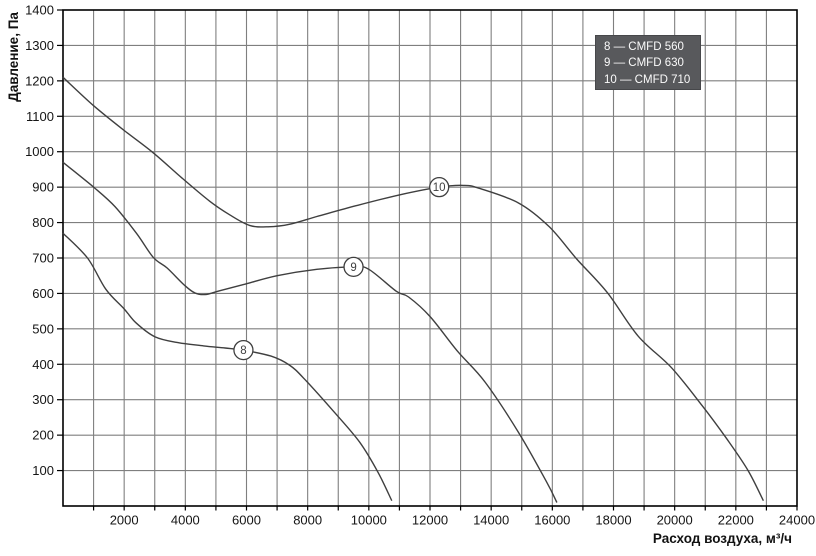  What do you see at coordinates (43, 364) in the screenshot?
I see `y-tick-label: 400` at bounding box center [43, 364].